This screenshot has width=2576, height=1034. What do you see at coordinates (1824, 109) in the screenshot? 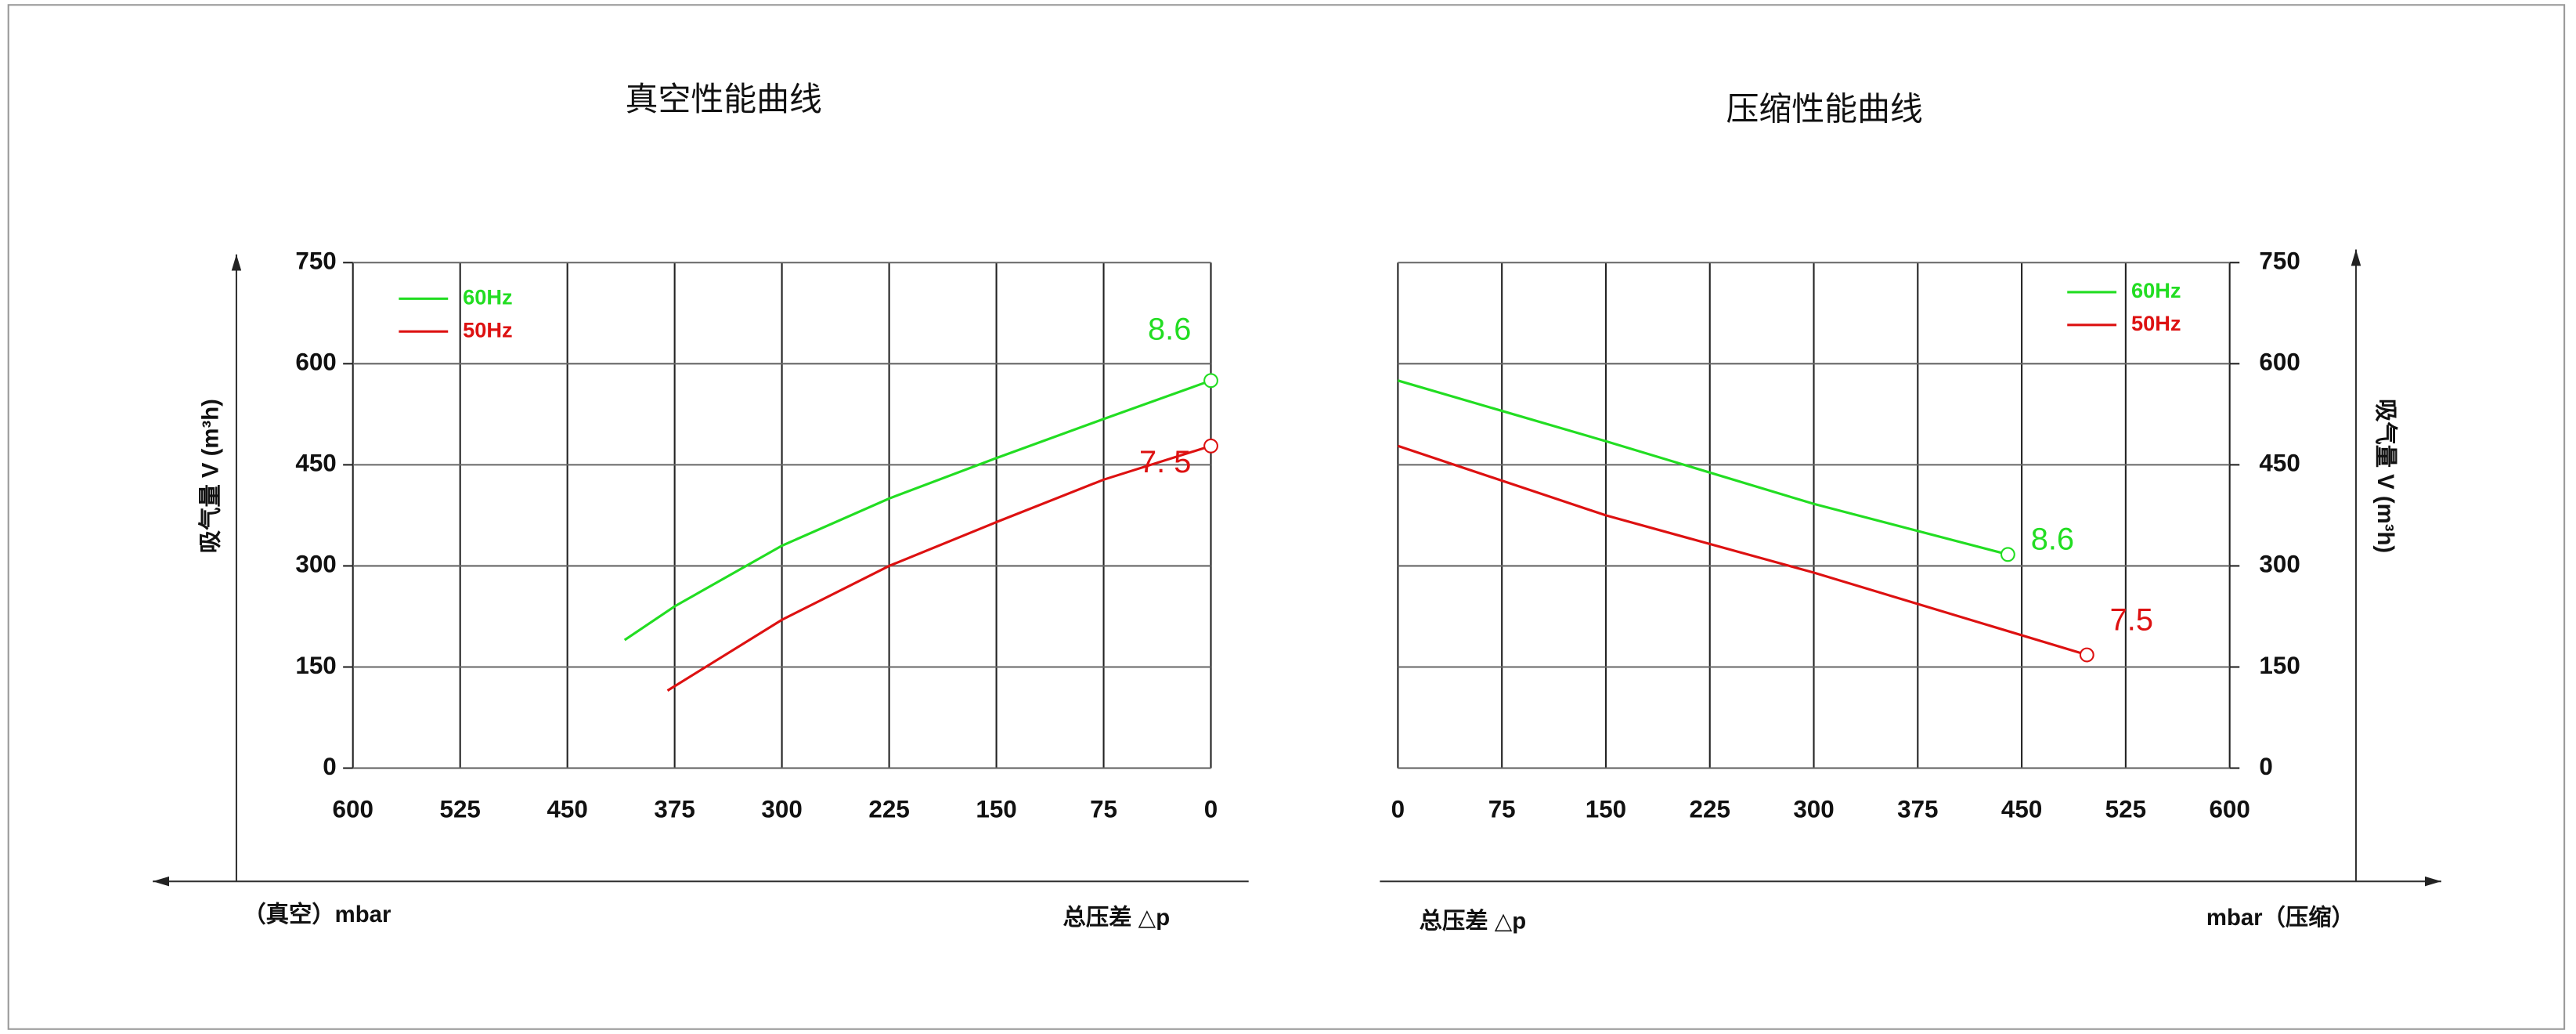
I see `chart-title: 压缩性能曲线` at bounding box center [1824, 109].